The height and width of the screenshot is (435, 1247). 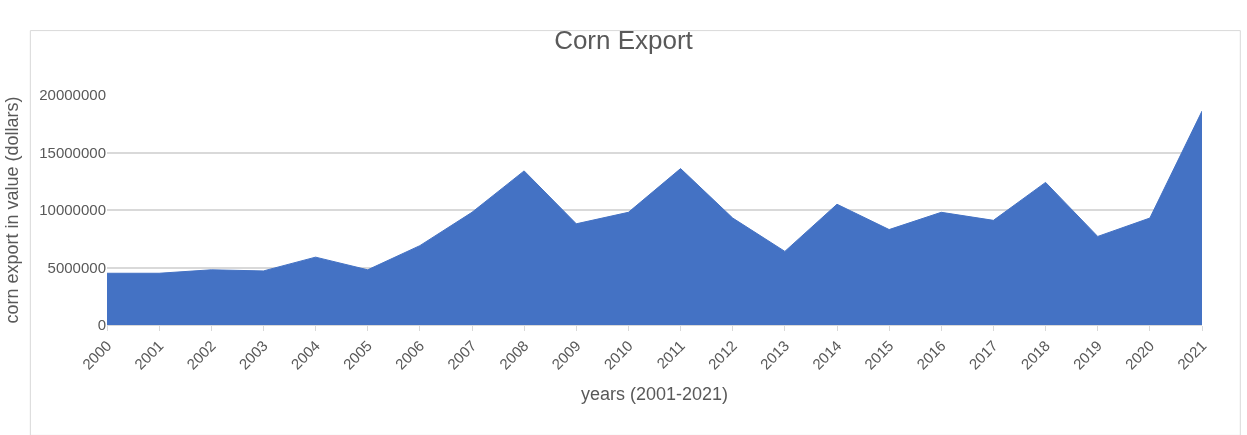 I want to click on chart-title: Corn Export, so click(x=624, y=39).